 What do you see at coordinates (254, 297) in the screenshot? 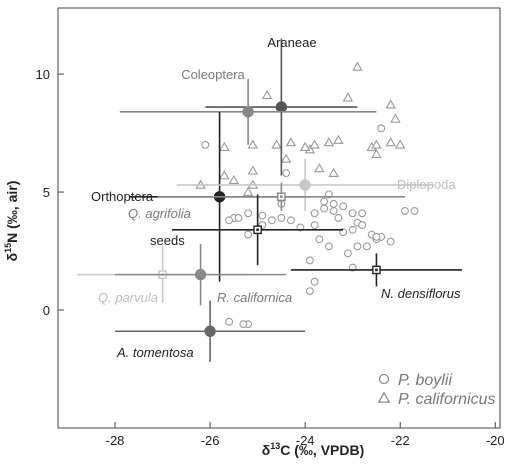
I see `source-label: R. californica` at bounding box center [254, 297].